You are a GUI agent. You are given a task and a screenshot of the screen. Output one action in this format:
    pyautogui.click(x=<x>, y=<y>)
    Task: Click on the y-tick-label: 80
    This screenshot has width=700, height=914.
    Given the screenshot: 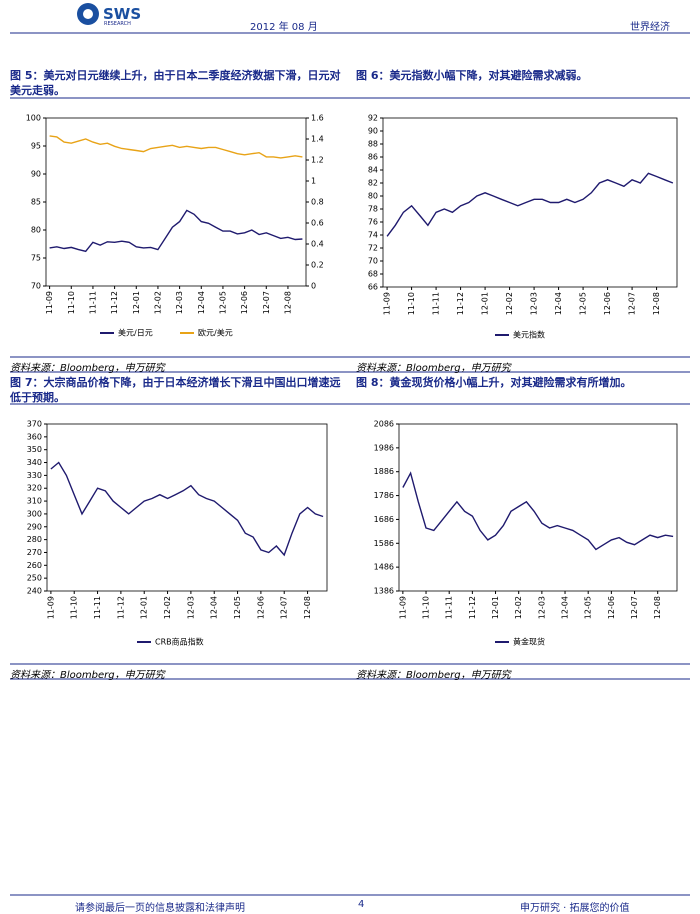 What is the action you would take?
    pyautogui.click(x=373, y=196)
    